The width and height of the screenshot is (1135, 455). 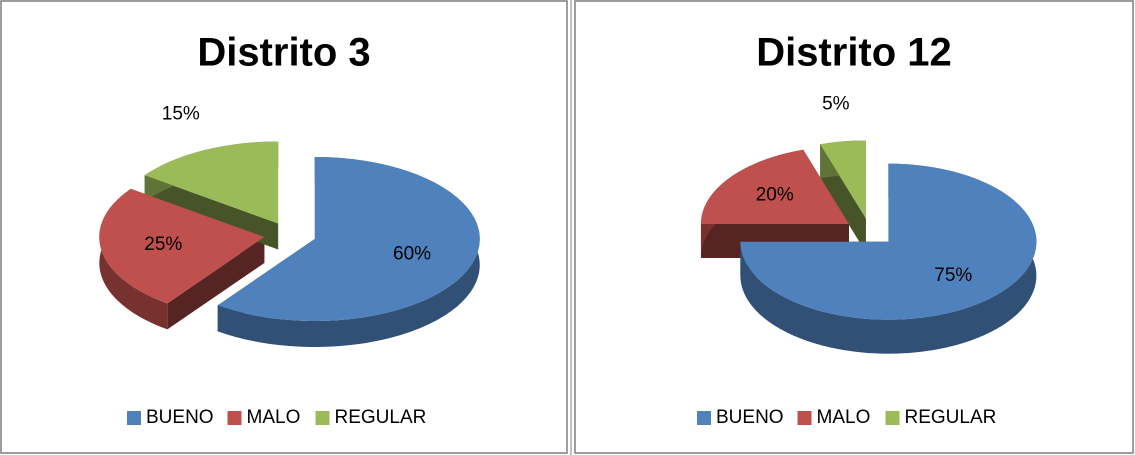 I want to click on slice-radial-side, so click(x=216, y=283).